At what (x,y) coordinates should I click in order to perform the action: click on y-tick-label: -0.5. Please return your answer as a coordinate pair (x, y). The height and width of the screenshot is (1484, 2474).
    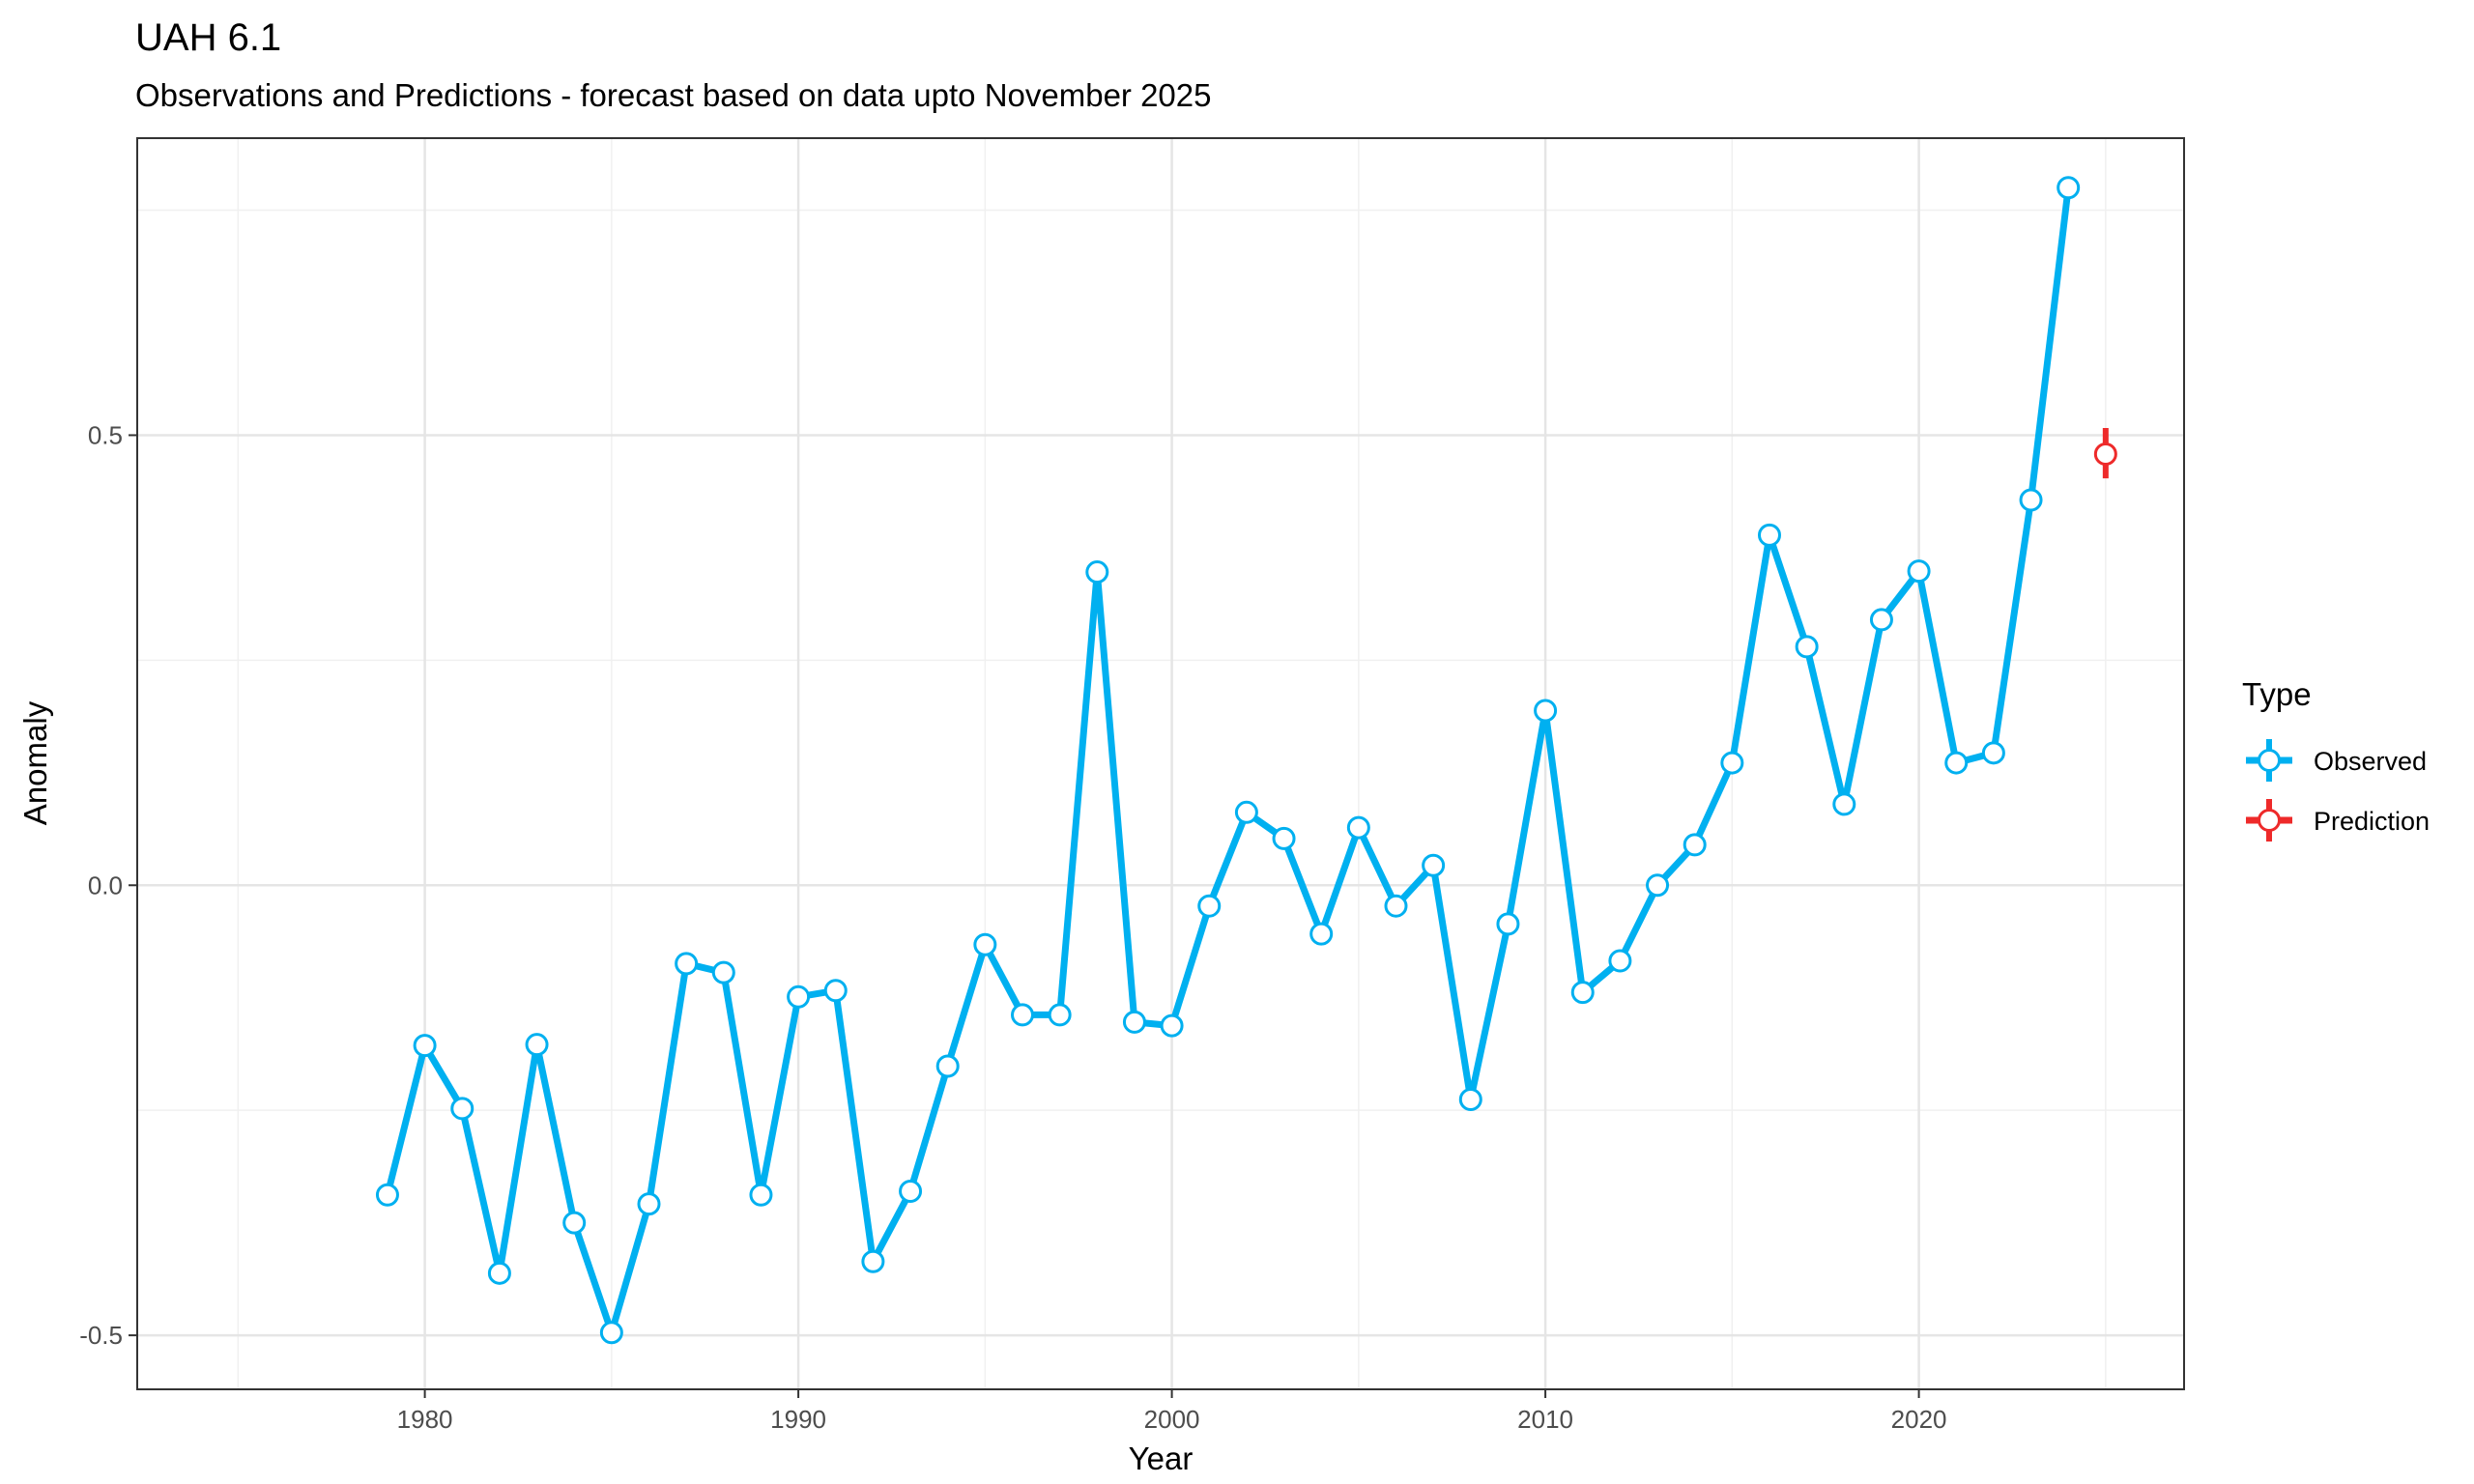
    Looking at the image, I should click on (101, 1335).